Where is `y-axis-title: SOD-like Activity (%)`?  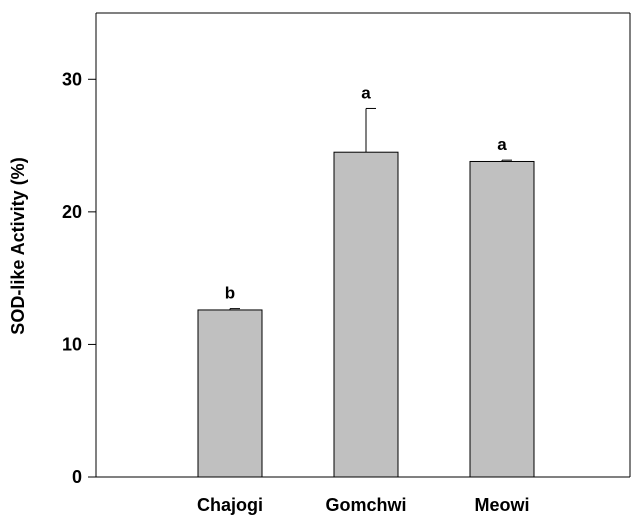
y-axis-title: SOD-like Activity (%) is located at coordinates (18, 245).